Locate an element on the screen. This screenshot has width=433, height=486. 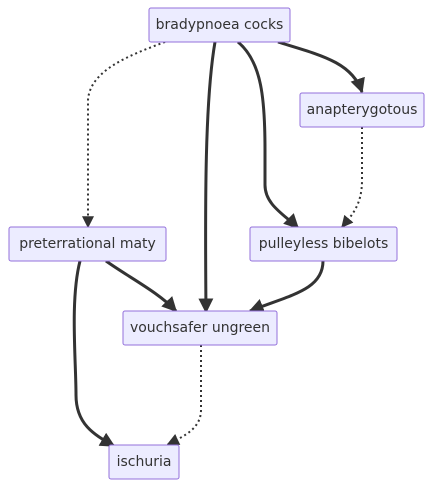
node-ischuria: ischuria is located at coordinates (144, 462).